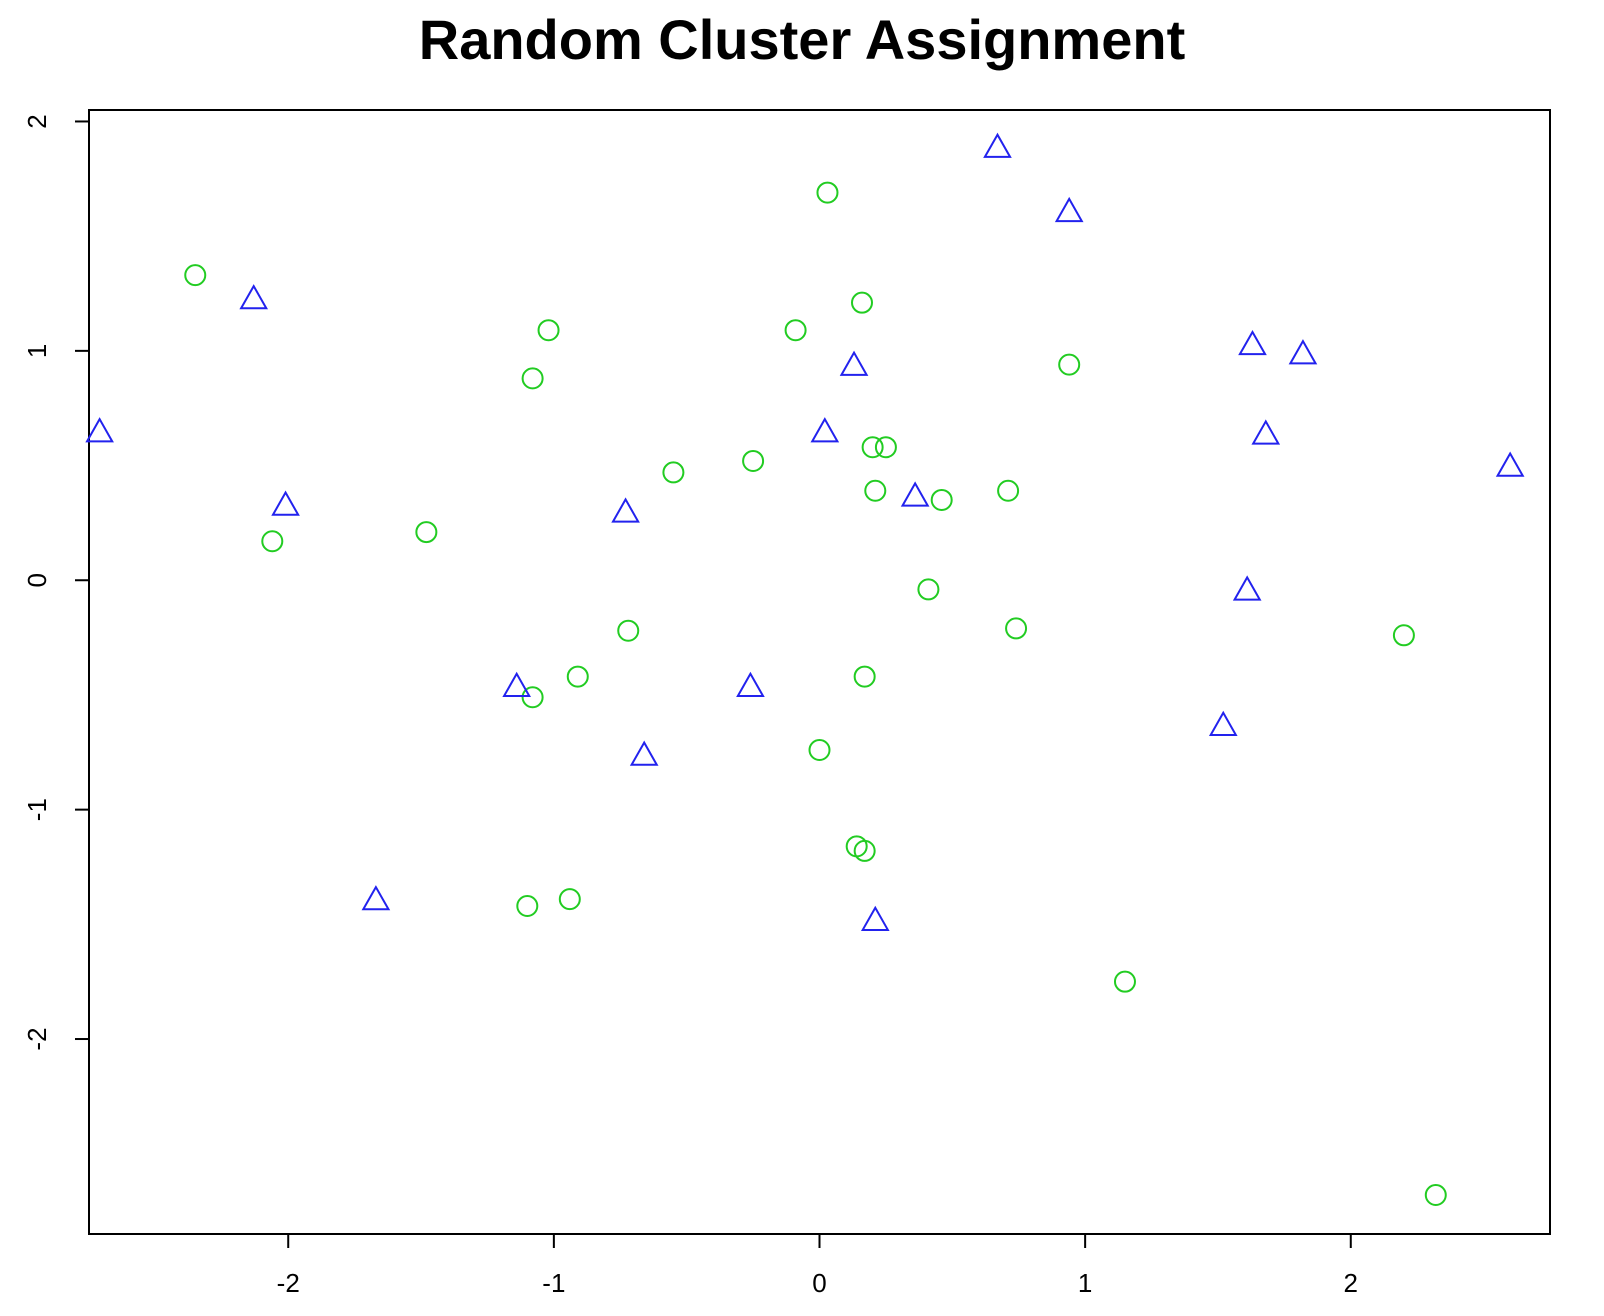  Describe the element at coordinates (288, 1283) in the screenshot. I see `x-tick-label: -2` at that location.